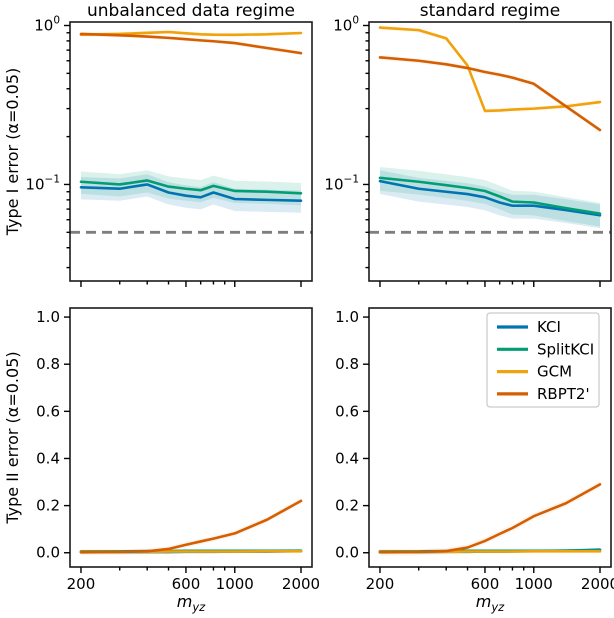 Image resolution: width=614 pixels, height=618 pixels. I want to click on xlabel-left-base: m, so click(185, 601).